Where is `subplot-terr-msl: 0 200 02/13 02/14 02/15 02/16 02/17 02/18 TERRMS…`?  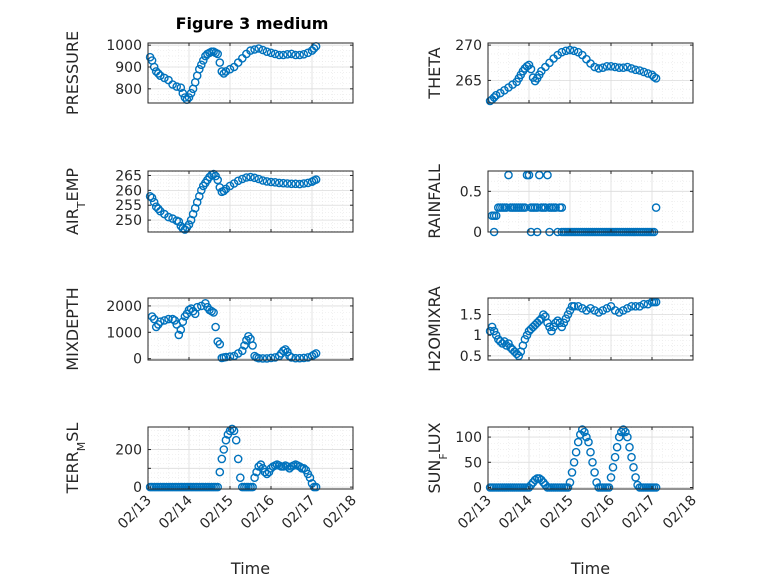 subplot-terr-msl: 0 200 02/13 02/14 02/15 02/16 02/17 02/18 TERRMS… is located at coordinates (211, 500).